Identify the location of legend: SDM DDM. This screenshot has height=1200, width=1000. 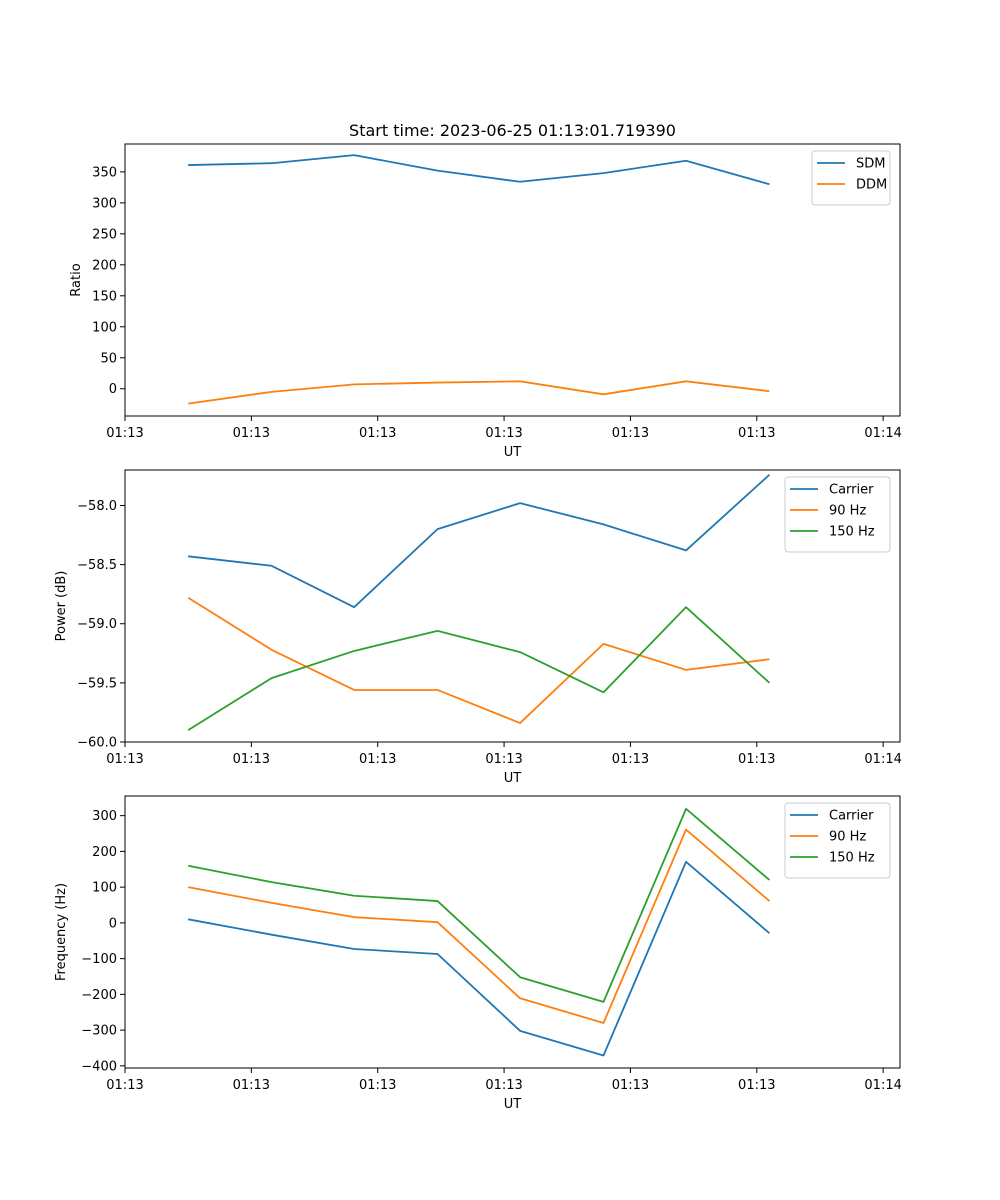
(851, 178).